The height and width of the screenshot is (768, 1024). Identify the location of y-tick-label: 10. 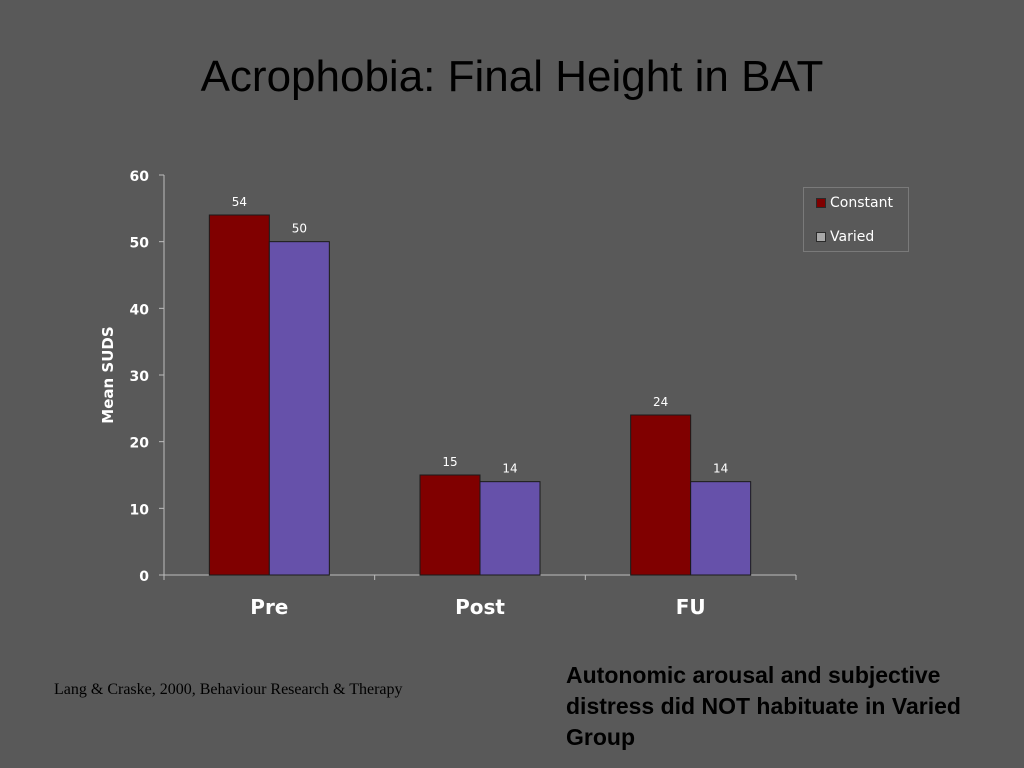
(140, 510).